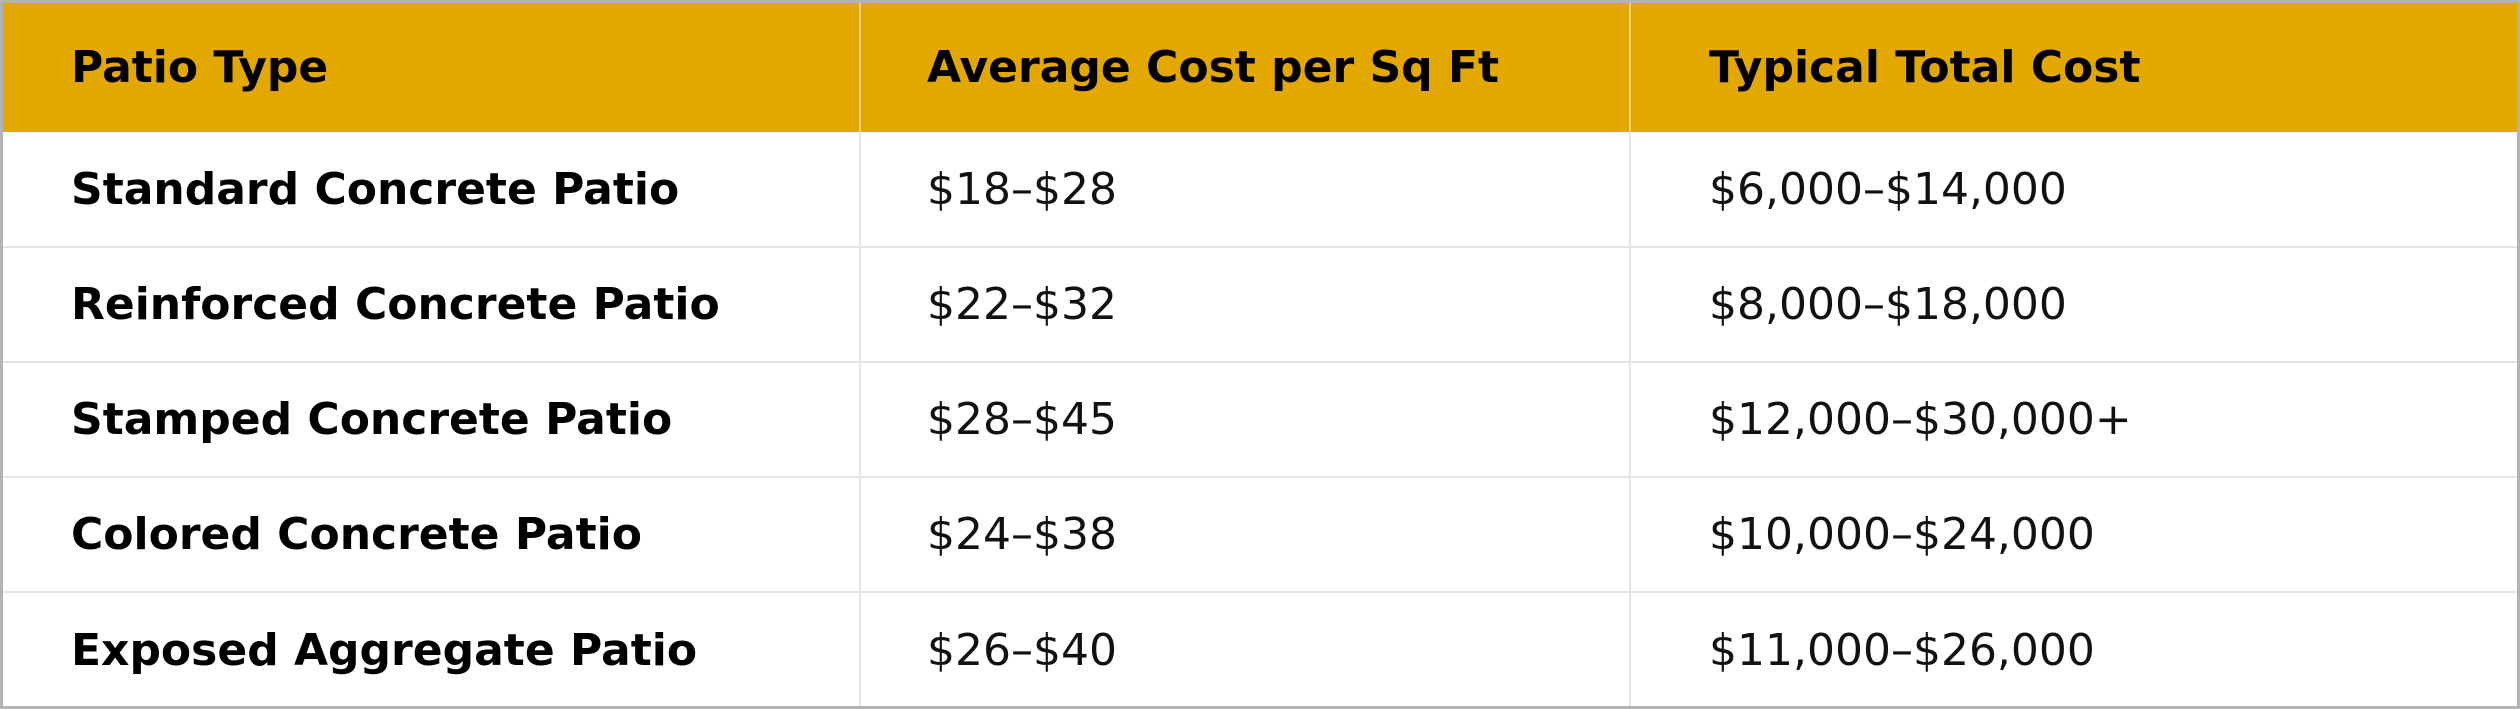  What do you see at coordinates (2073, 420) in the screenshot?
I see `cell-total-cost: $12,000–$30,000+` at bounding box center [2073, 420].